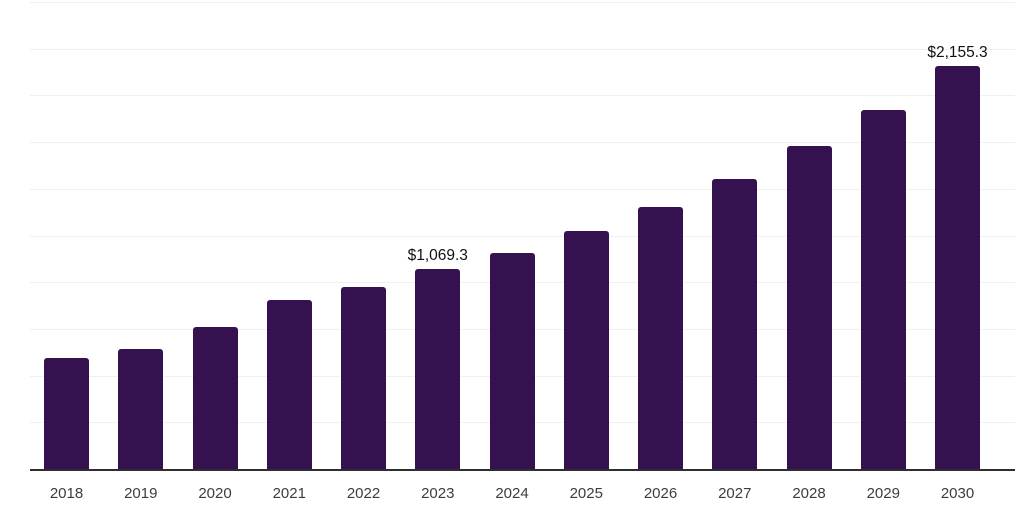  What do you see at coordinates (522, 96) in the screenshot?
I see `gridline-2000` at bounding box center [522, 96].